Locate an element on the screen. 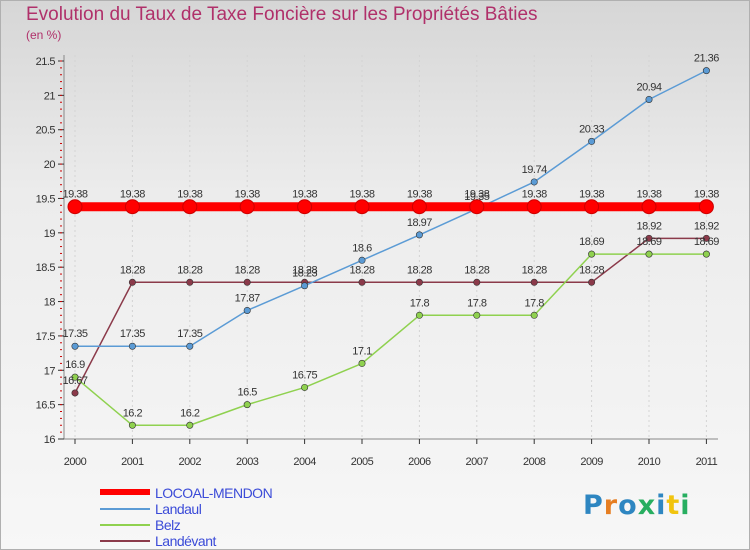 This screenshot has height=550, width=750. data-label: 16.5 is located at coordinates (247, 393).